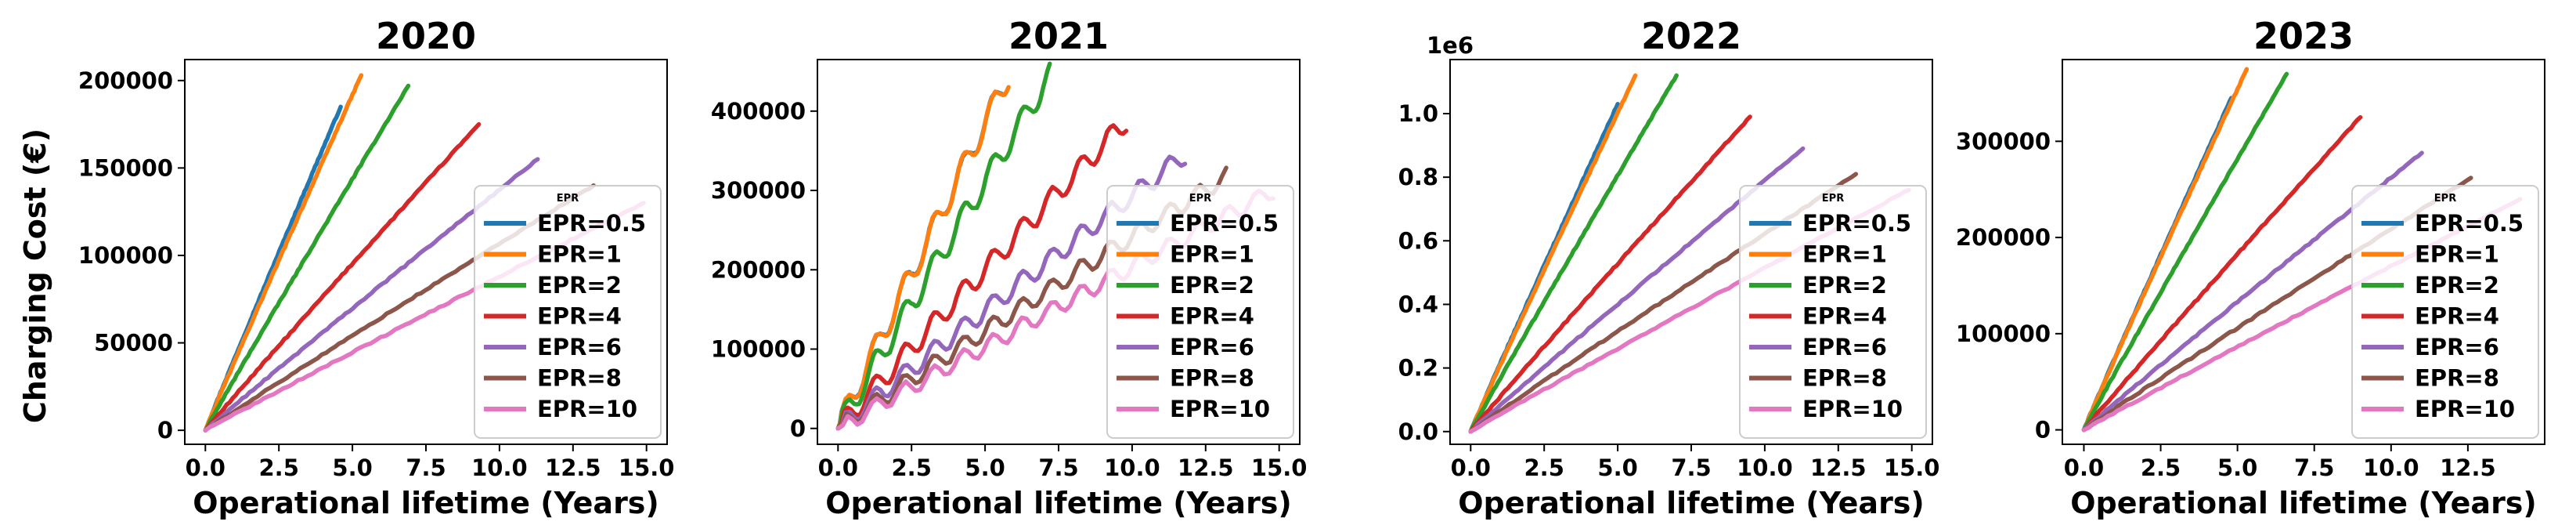 This screenshot has height=525, width=2576. What do you see at coordinates (1418, 177) in the screenshot?
I see `y-tick-label: 0.8` at bounding box center [1418, 177].